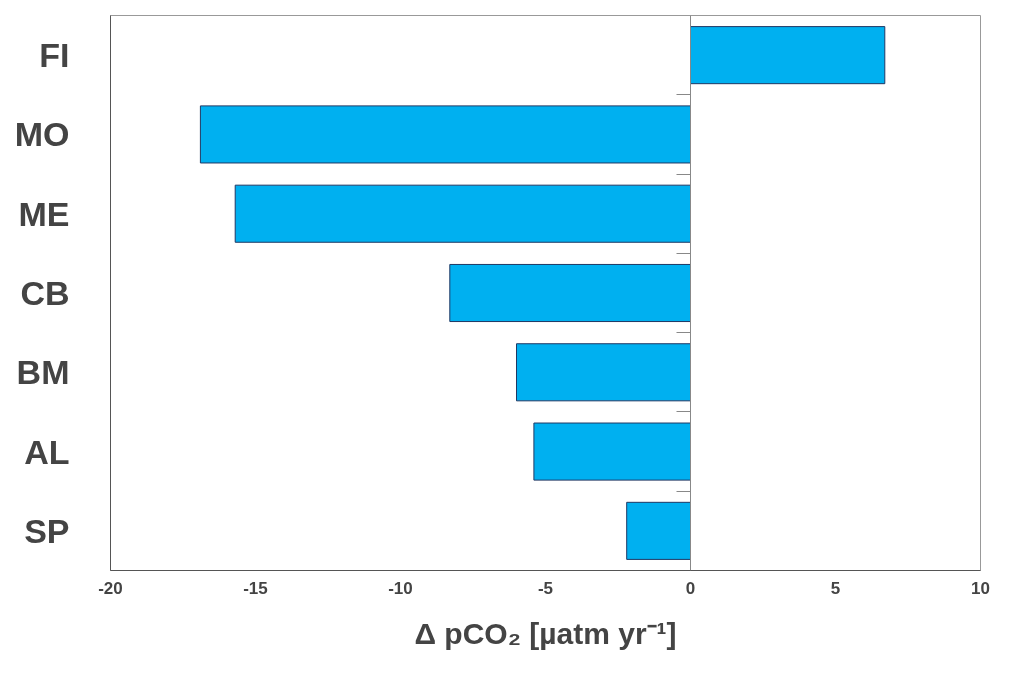  Describe the element at coordinates (47, 451) in the screenshot. I see `y-tick-label: AL` at that location.